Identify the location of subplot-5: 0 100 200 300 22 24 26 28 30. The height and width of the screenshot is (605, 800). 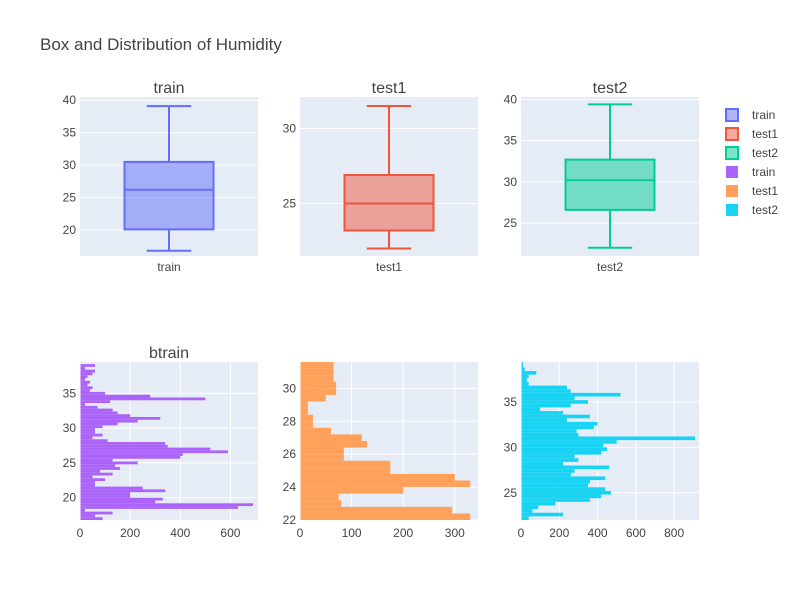
(380, 451).